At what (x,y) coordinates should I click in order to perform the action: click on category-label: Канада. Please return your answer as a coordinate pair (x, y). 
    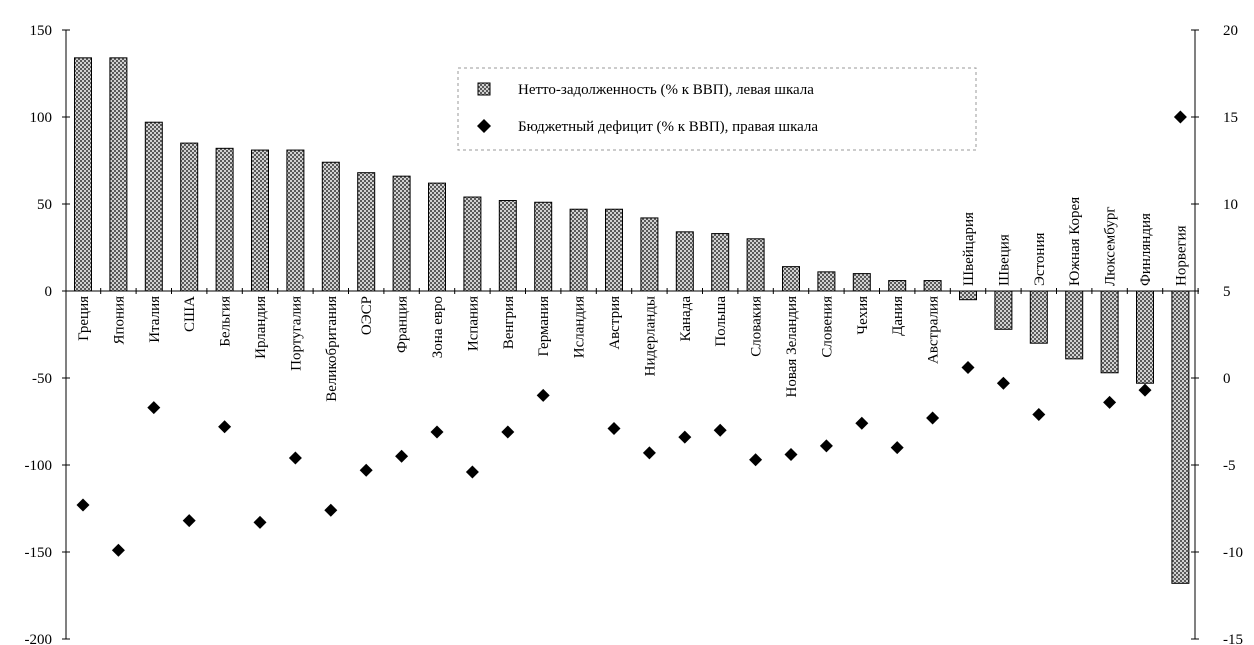
    Looking at the image, I should click on (686, 319).